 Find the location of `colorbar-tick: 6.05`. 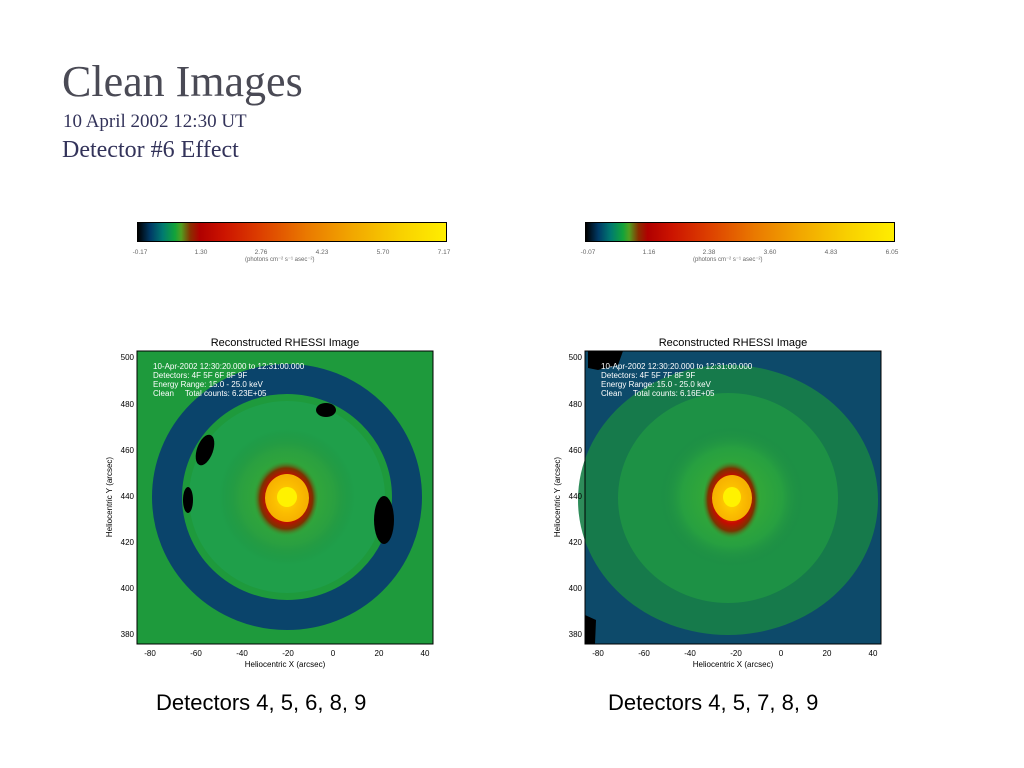

colorbar-tick: 6.05 is located at coordinates (892, 252).